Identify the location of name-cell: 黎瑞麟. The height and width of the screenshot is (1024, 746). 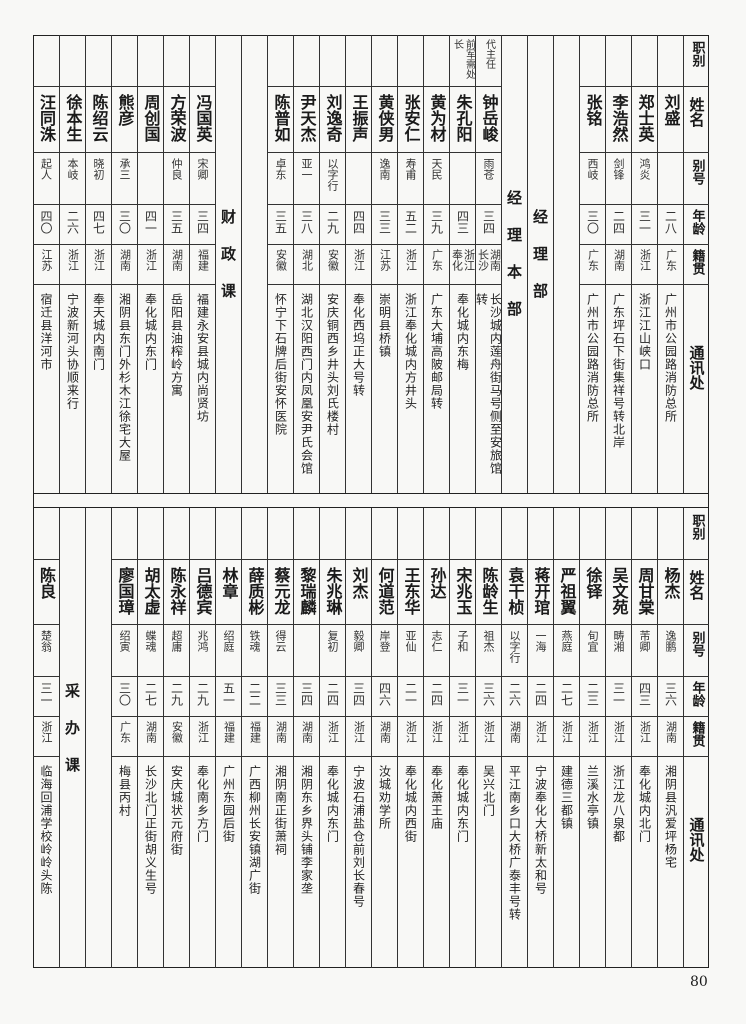
(306, 592).